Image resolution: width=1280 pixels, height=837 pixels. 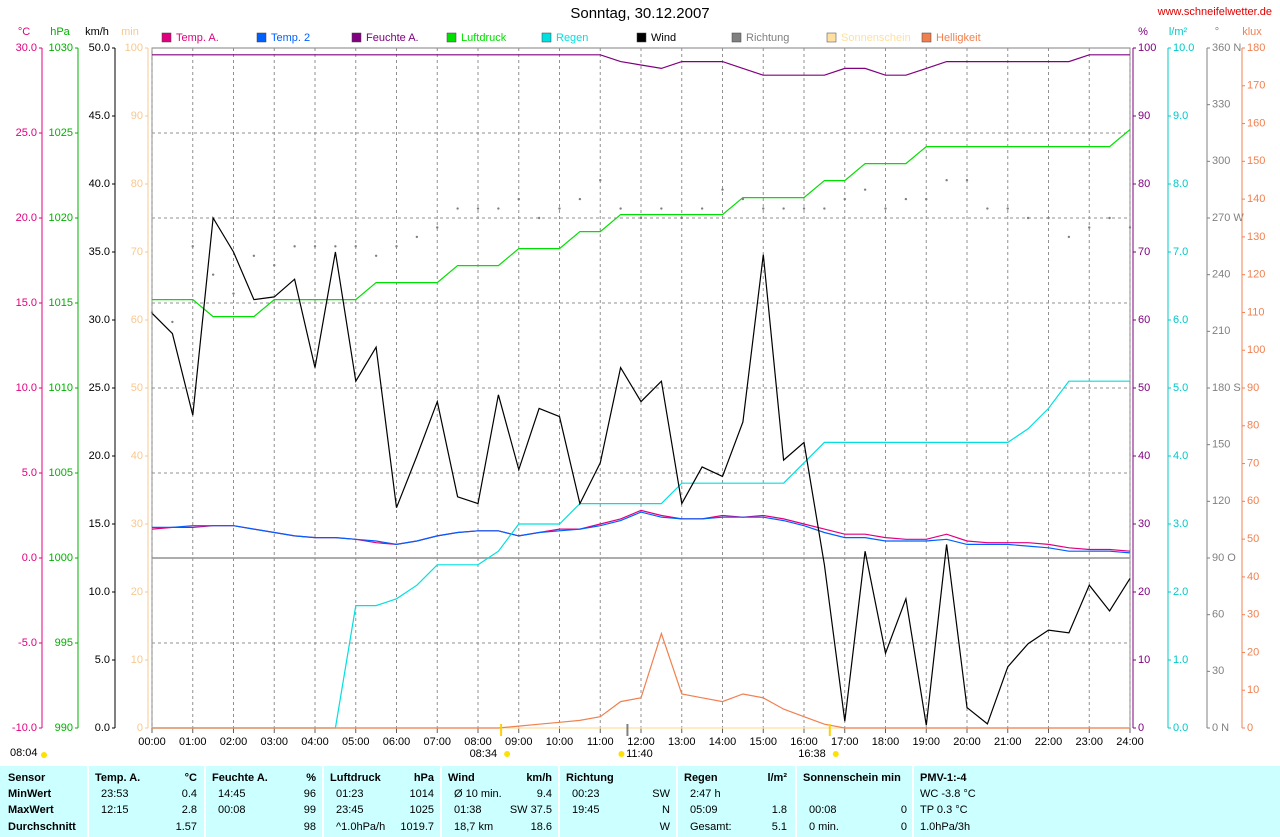 I want to click on table-header: Luftdruck, so click(x=356, y=778).